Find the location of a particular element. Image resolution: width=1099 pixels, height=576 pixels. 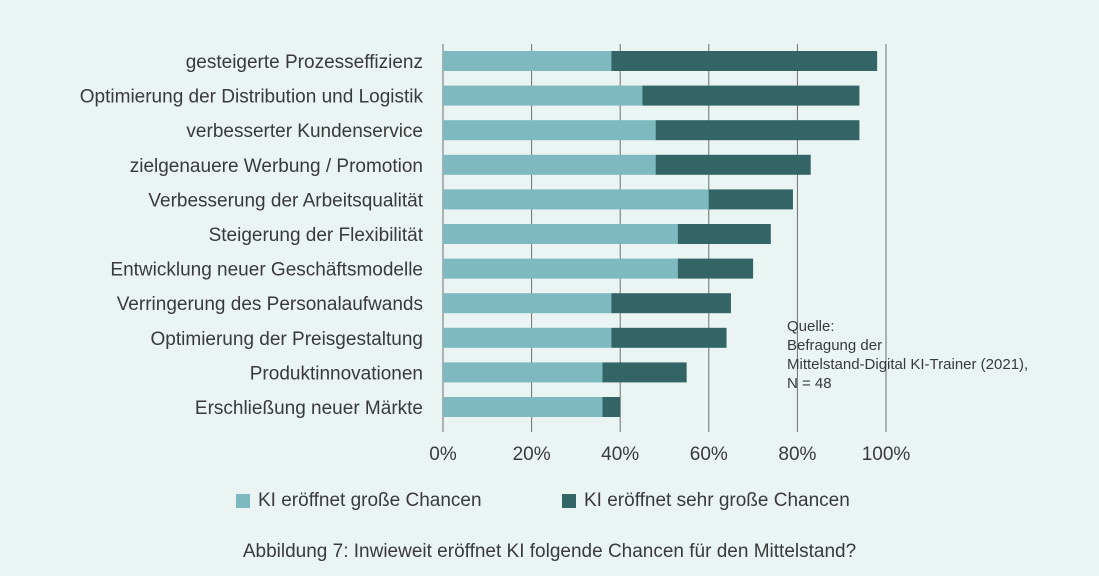

source-line: Quelle: is located at coordinates (811, 326).